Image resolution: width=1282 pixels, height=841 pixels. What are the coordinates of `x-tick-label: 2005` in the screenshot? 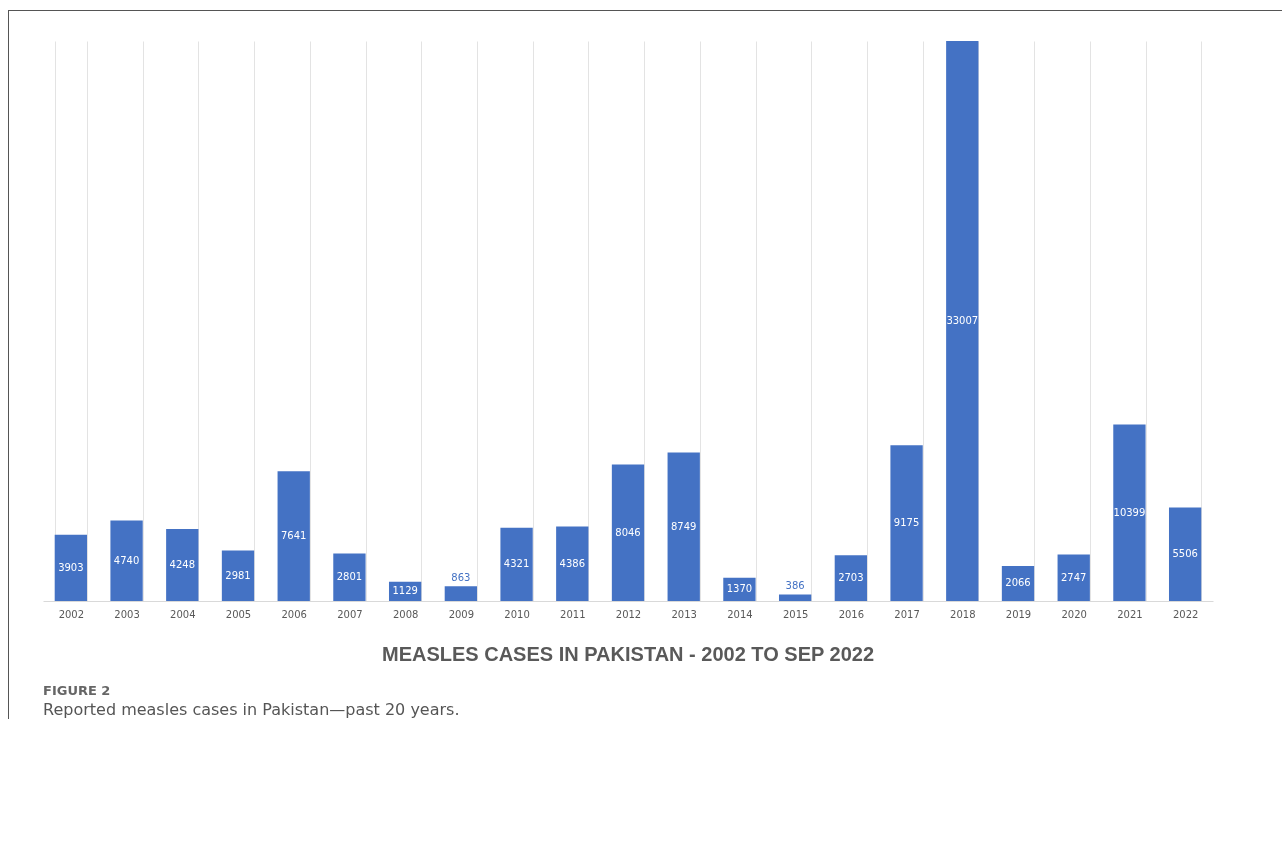 It's located at (238, 614).